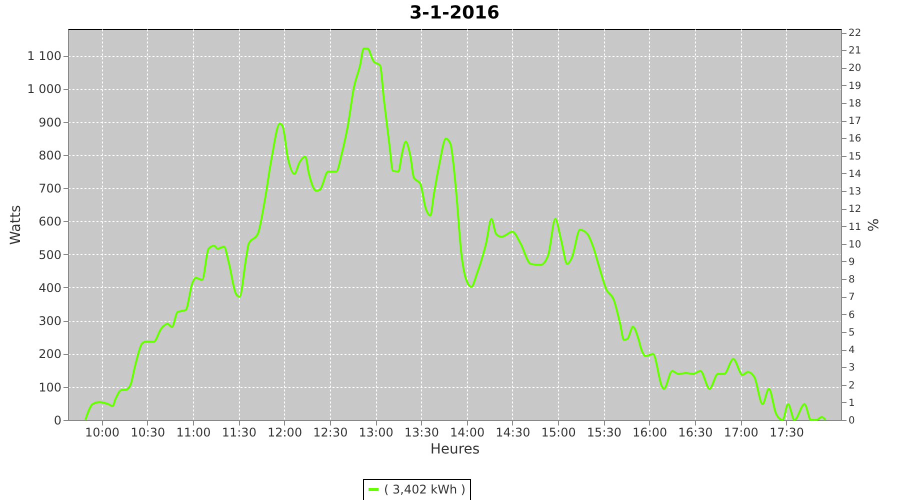 The image size is (900, 500). What do you see at coordinates (239, 433) in the screenshot?
I see `x-tick-label: 11:30` at bounding box center [239, 433].